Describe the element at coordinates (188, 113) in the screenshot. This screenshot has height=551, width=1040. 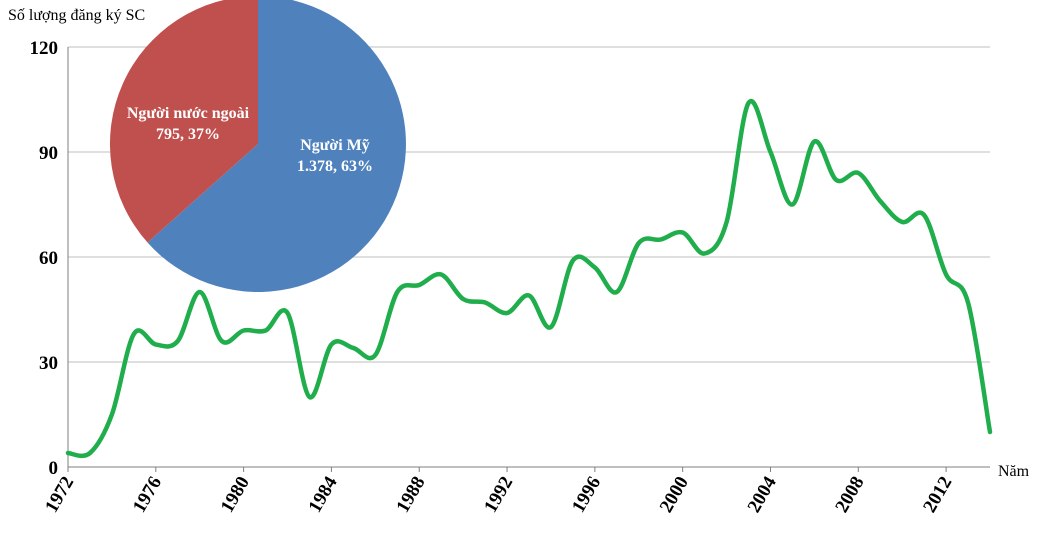
I see `pie-slice-label: Người nước ngoài` at that location.